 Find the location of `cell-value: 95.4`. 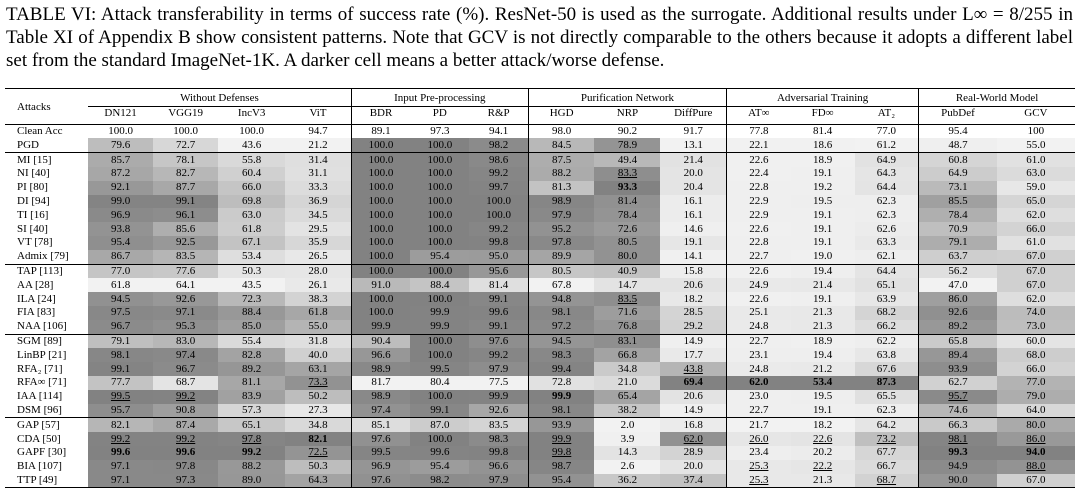

cell-value: 95.4 is located at coordinates (957, 131).